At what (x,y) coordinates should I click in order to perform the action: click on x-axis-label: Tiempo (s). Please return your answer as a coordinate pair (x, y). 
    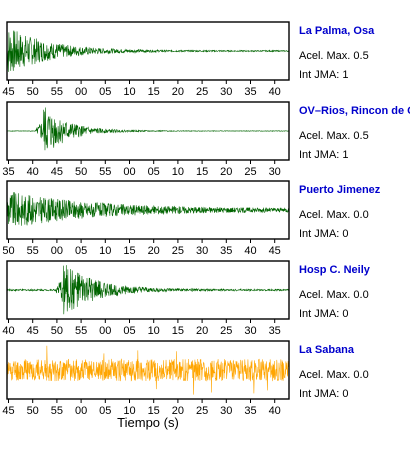
    Looking at the image, I should click on (148, 422).